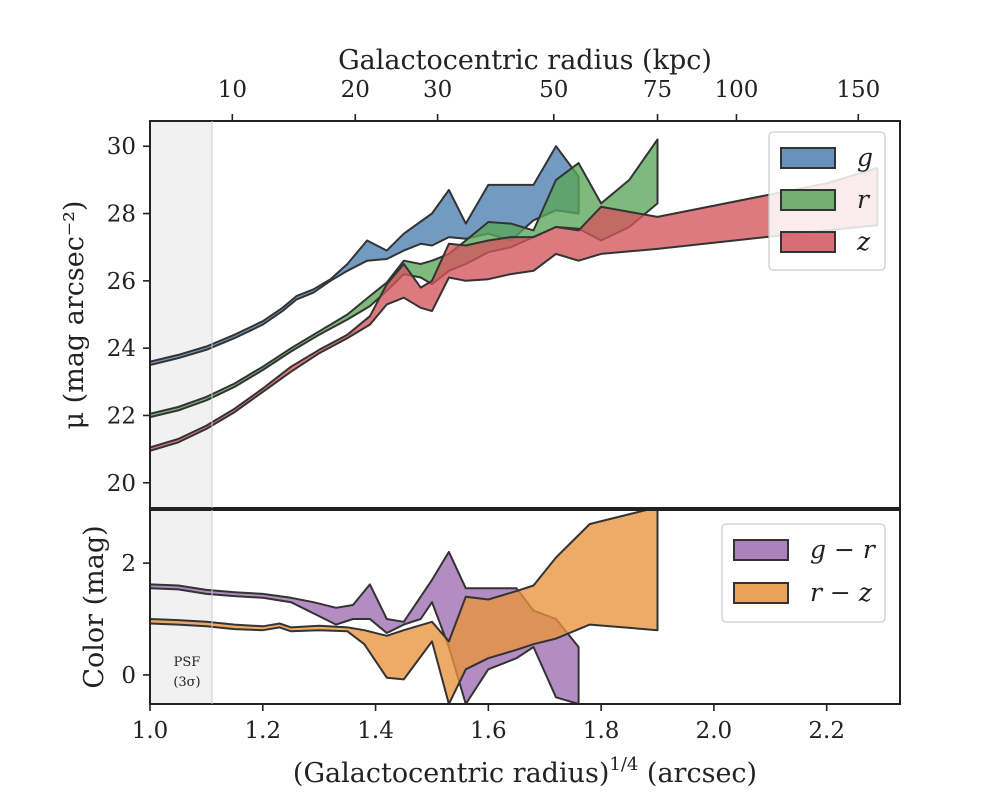 The width and height of the screenshot is (1000, 800). I want to click on y-tick-label: 20, so click(121, 484).